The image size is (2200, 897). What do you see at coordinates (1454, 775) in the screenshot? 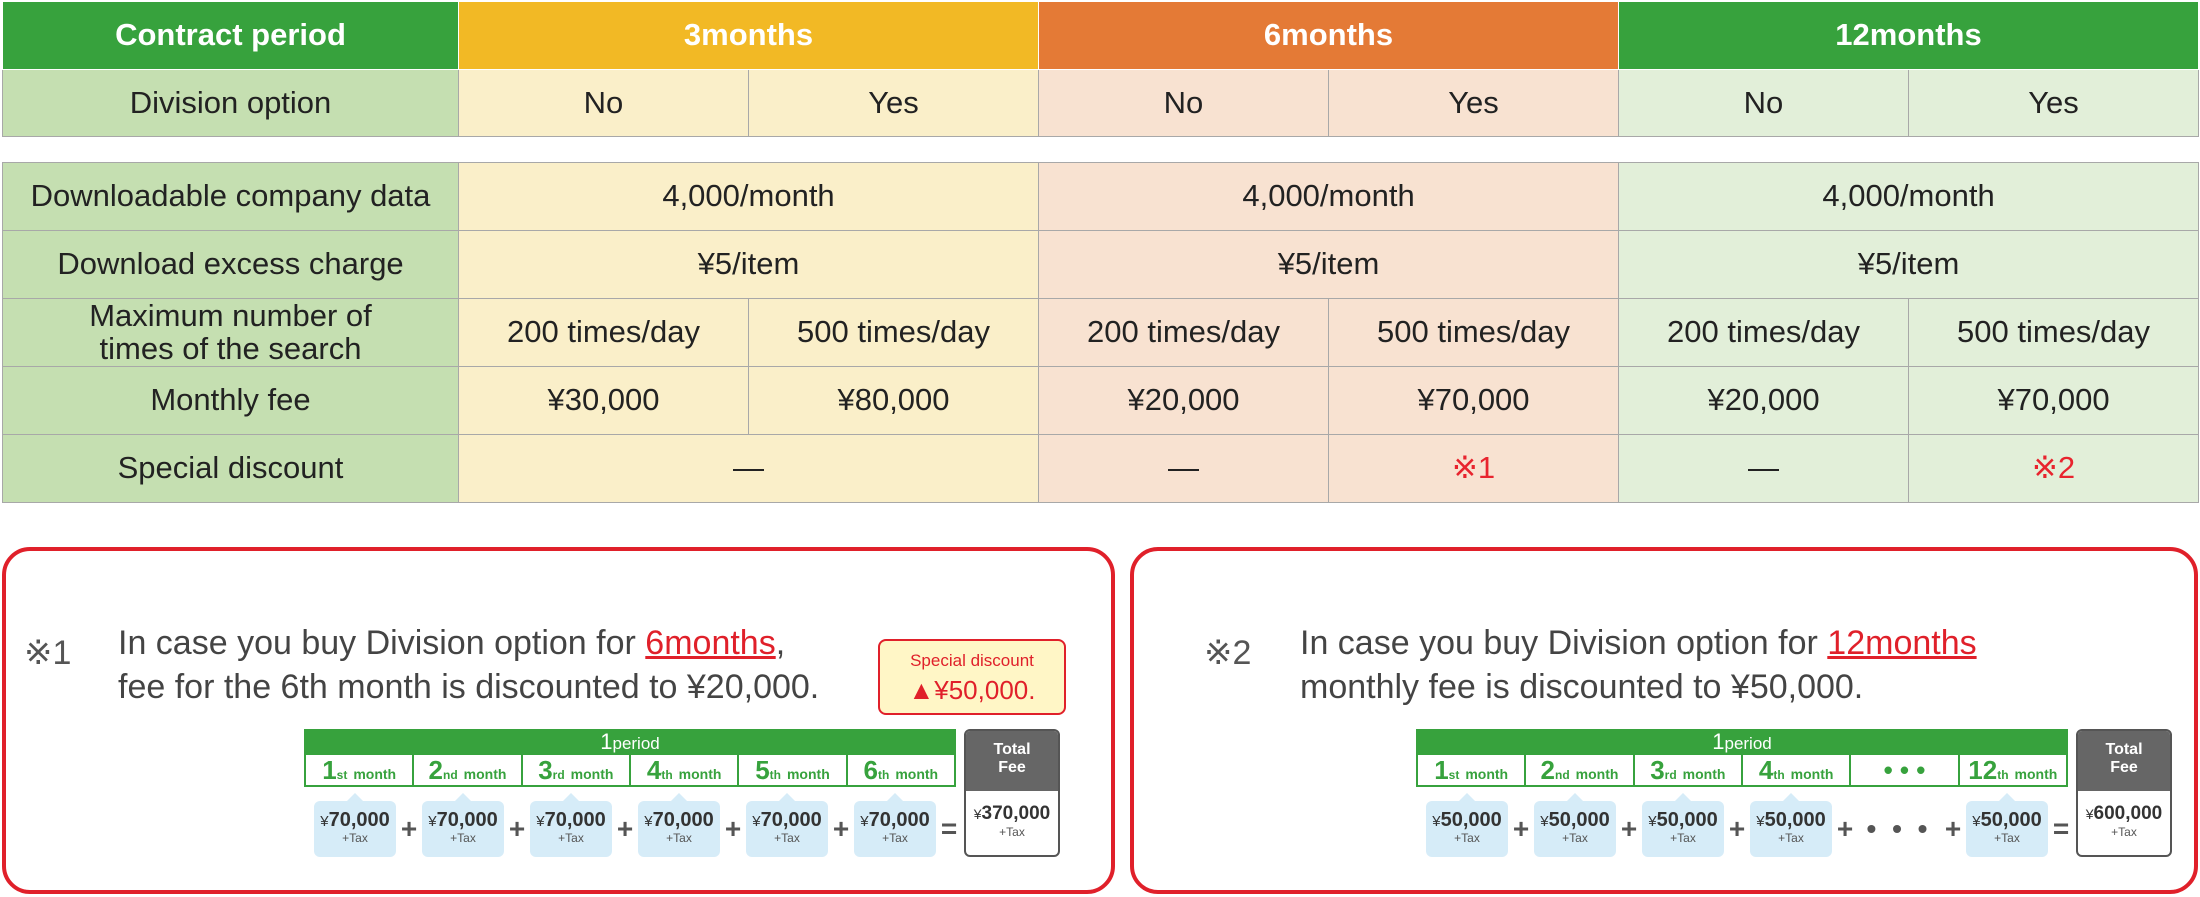
I see `month-suffix: st` at bounding box center [1454, 775].